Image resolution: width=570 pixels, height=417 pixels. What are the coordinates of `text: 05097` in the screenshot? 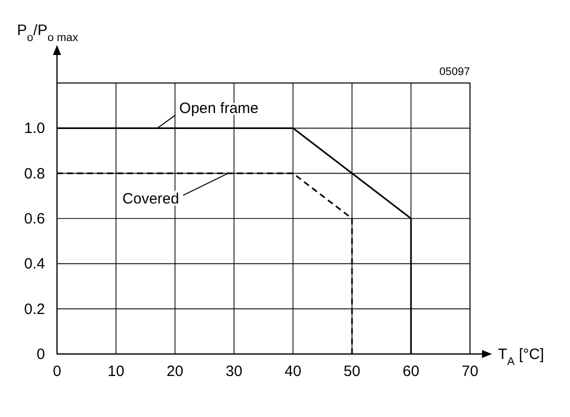 It's located at (454, 72).